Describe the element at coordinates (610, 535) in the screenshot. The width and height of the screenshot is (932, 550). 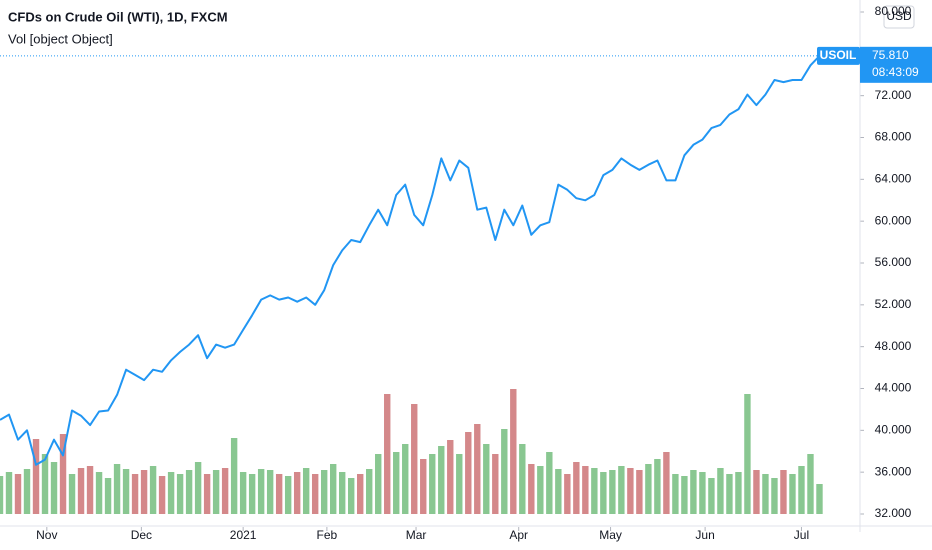
I see `x-tick-label: May` at that location.